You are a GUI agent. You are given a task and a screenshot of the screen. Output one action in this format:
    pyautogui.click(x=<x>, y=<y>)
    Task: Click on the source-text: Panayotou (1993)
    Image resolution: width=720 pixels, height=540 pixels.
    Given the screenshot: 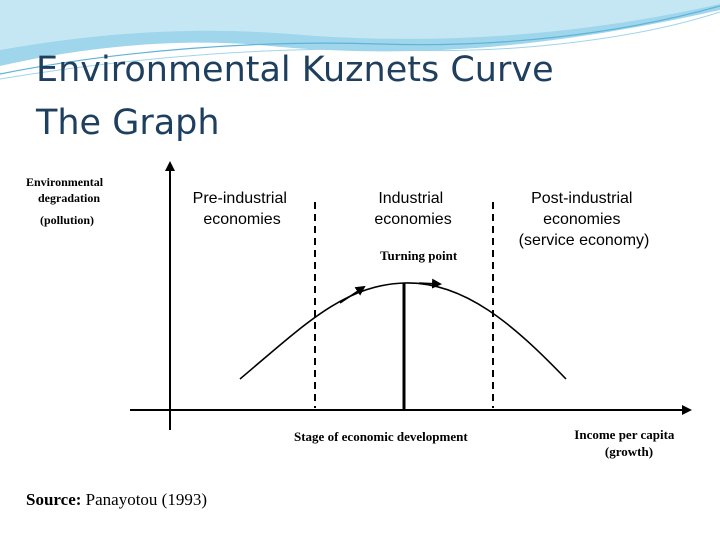 What is the action you would take?
    pyautogui.click(x=146, y=499)
    